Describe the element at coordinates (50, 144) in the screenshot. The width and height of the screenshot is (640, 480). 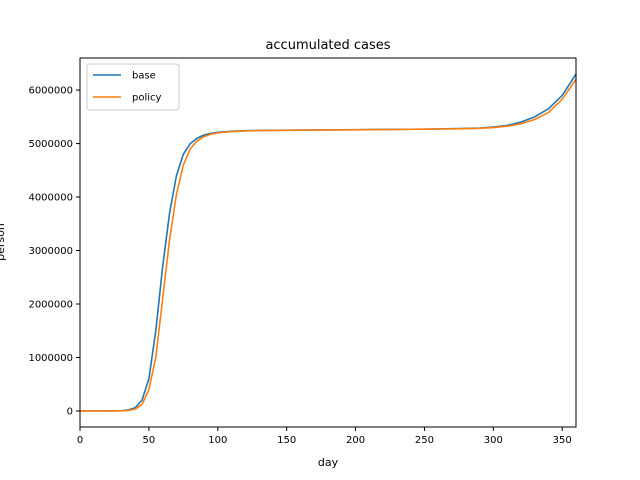
I see `y-tick-label: 5000000` at that location.